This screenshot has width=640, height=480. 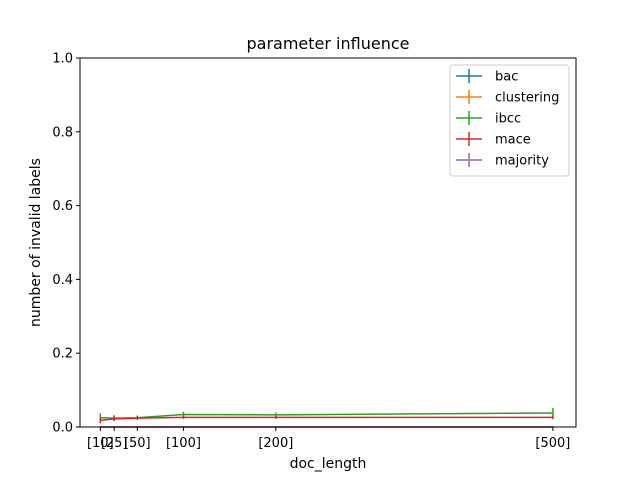 What do you see at coordinates (552, 443) in the screenshot?
I see `x-tick-label: [500]` at bounding box center [552, 443].